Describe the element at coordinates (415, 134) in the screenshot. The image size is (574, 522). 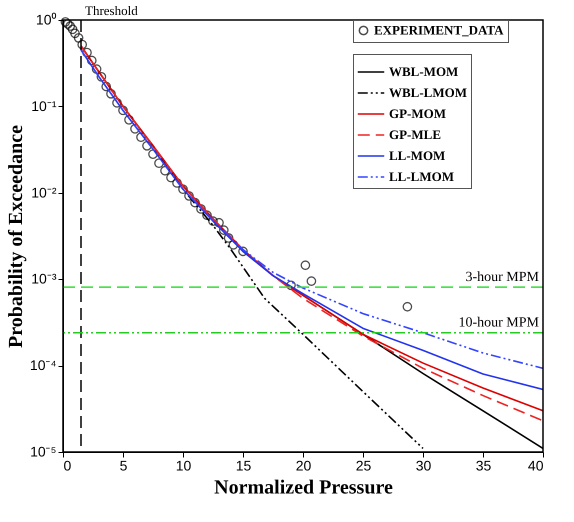
I see `legend-label: GP-MLE` at that location.